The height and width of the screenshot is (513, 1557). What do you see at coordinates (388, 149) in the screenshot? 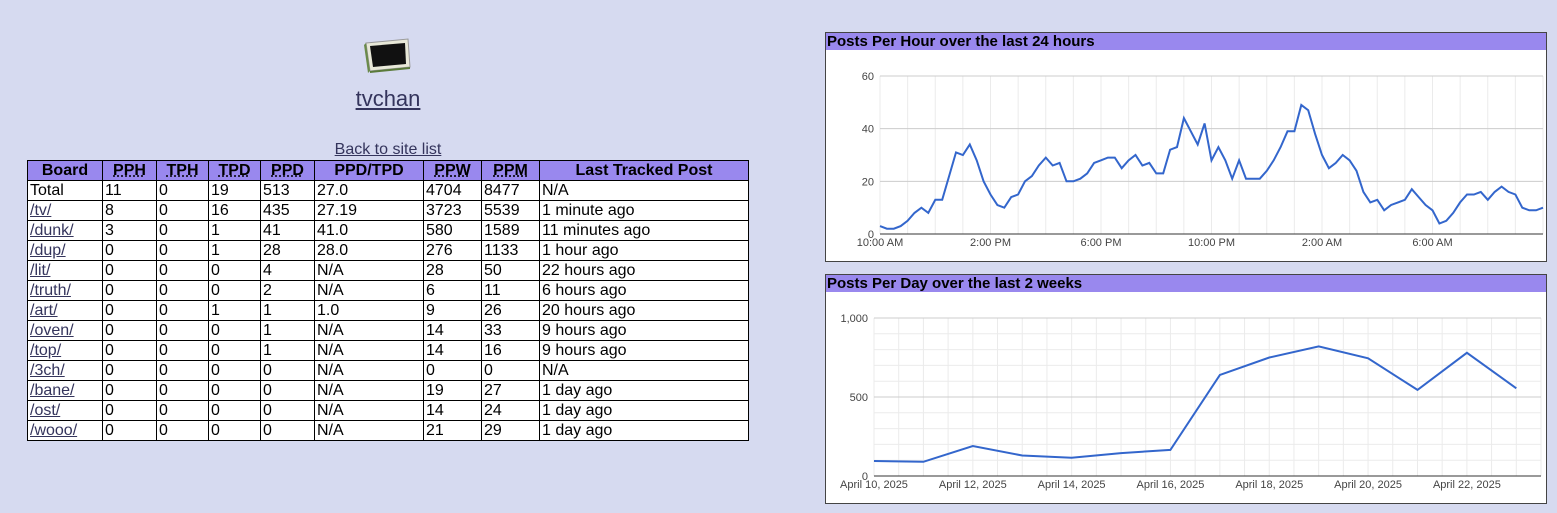
I see `back-to-site-list-link: Back to site list` at bounding box center [388, 149].